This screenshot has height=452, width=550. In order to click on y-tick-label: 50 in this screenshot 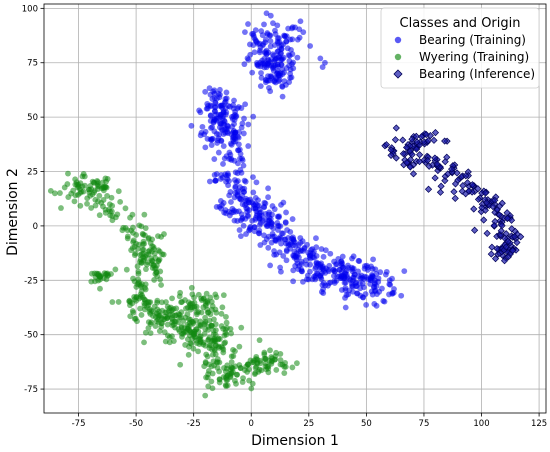, I will do `click(32, 118)`.